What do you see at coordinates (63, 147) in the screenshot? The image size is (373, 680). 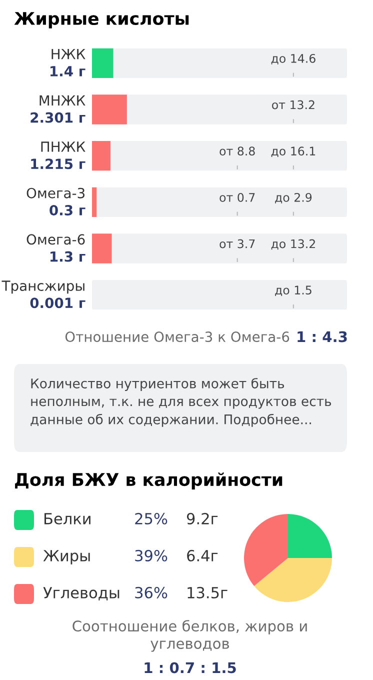 I see `category-label: ПНЖК` at bounding box center [63, 147].